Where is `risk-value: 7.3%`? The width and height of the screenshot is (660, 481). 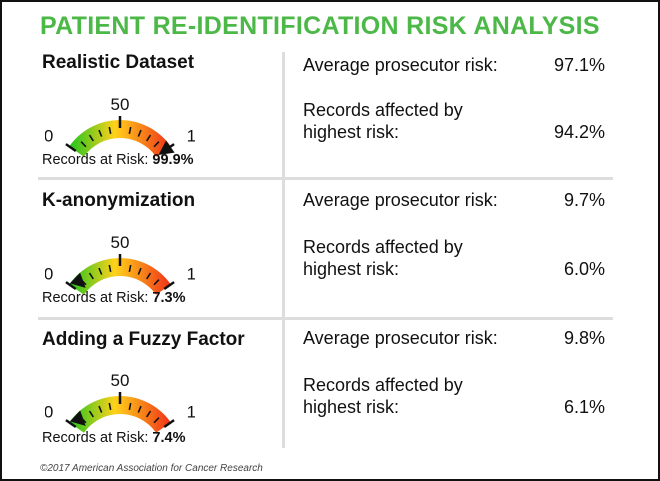 risk-value: 7.3% is located at coordinates (169, 298).